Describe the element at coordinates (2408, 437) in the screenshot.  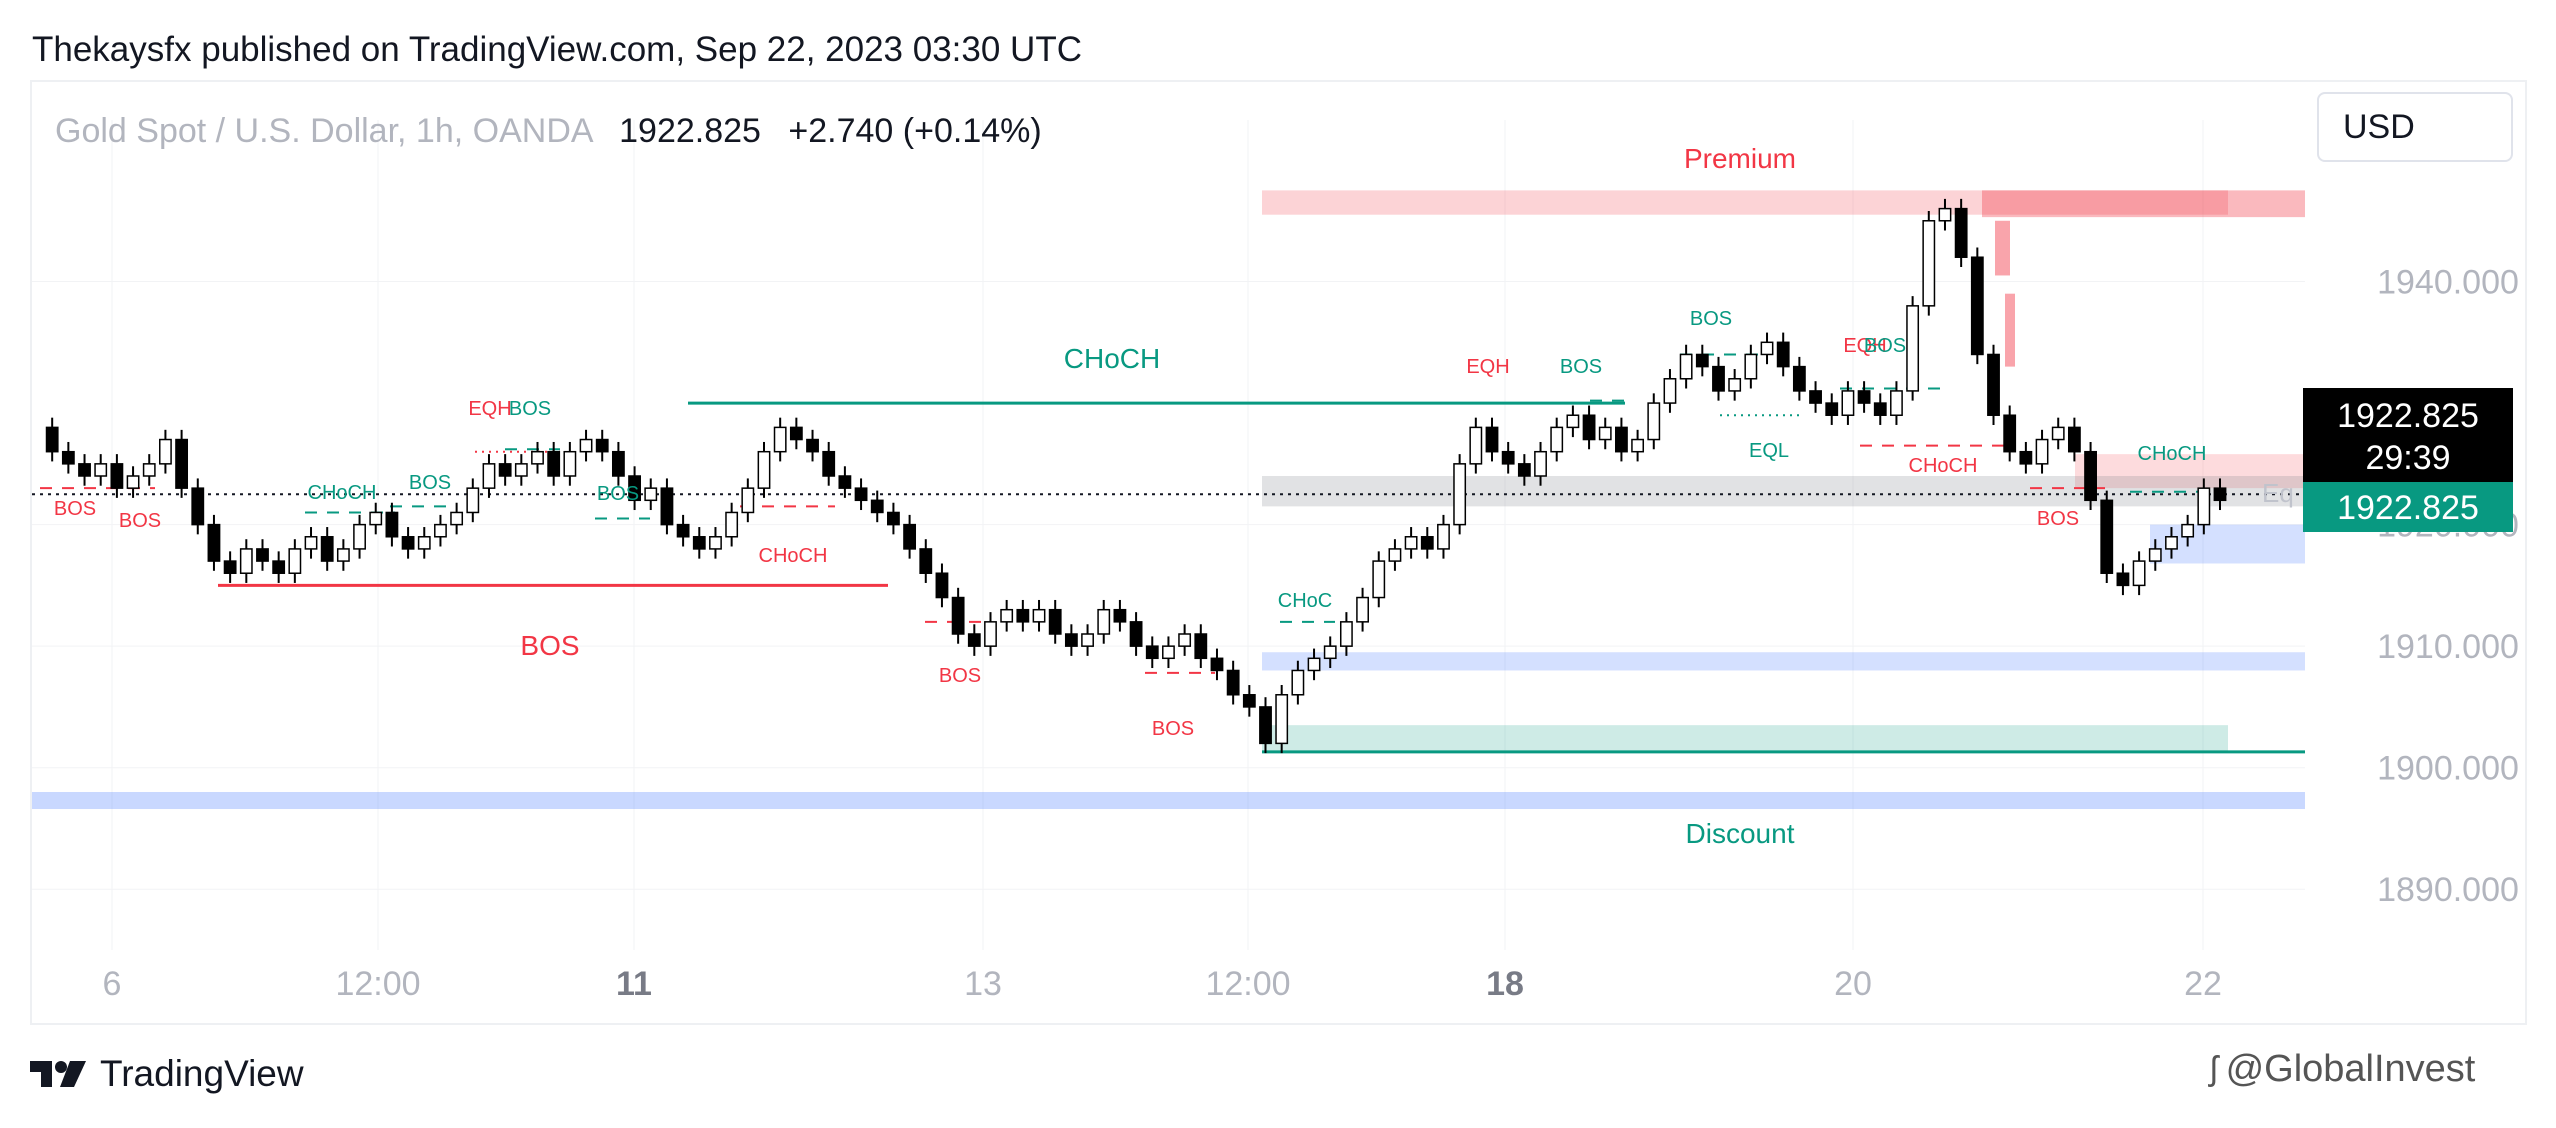
I see `last-price-badge` at that location.